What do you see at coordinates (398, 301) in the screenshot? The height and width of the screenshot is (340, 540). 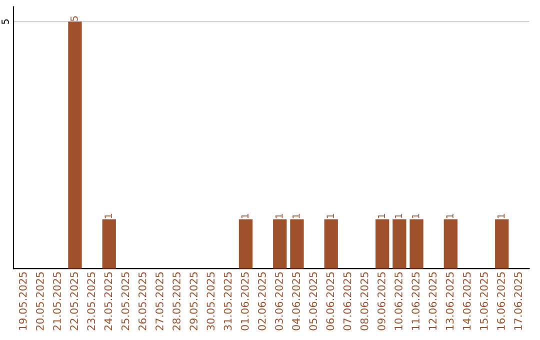 I see `x-tick-label: 10.06.2025` at bounding box center [398, 301].